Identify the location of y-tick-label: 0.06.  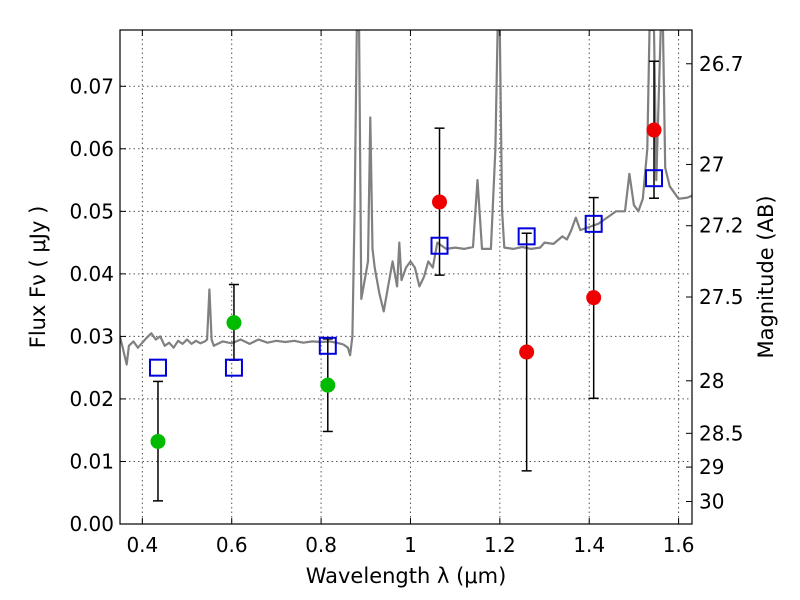
(91, 149).